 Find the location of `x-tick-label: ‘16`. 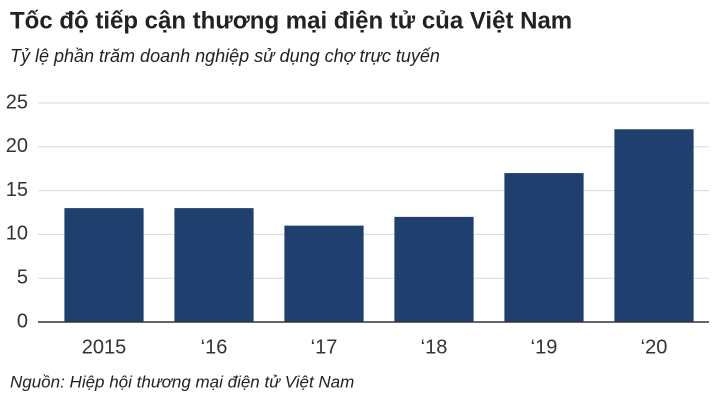

x-tick-label: ‘16 is located at coordinates (214, 347).